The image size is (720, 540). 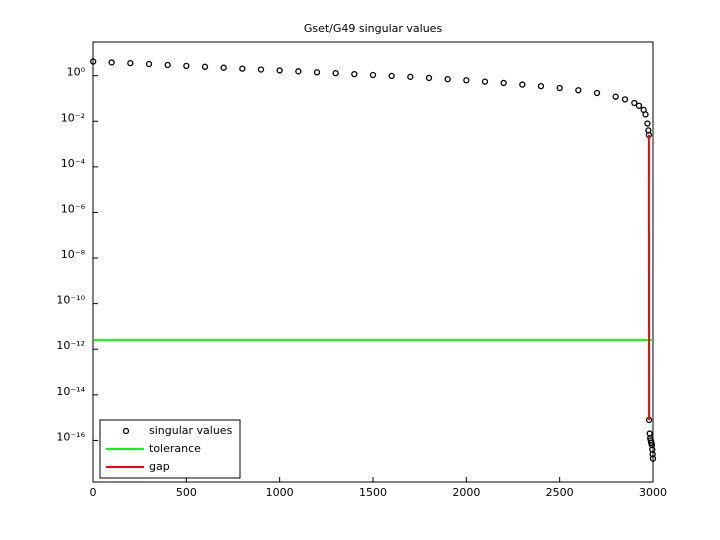 I want to click on x-tick-label: 1500, so click(x=373, y=492).